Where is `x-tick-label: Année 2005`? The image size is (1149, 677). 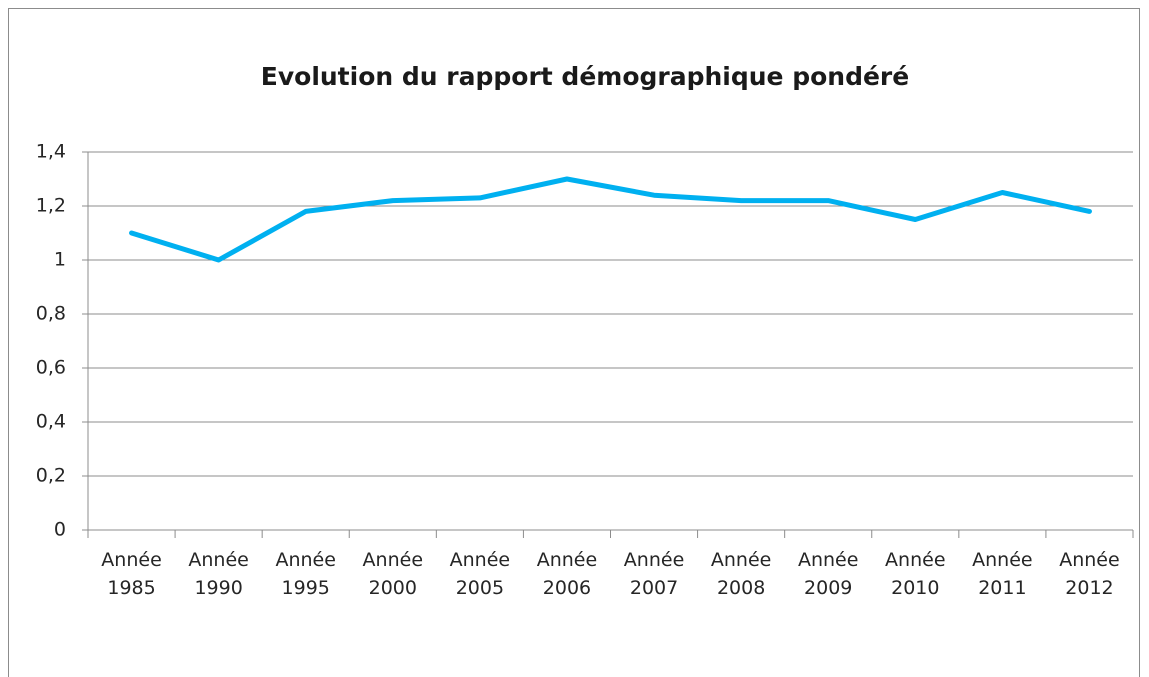
x-tick-label: Année 2005 is located at coordinates (480, 574).